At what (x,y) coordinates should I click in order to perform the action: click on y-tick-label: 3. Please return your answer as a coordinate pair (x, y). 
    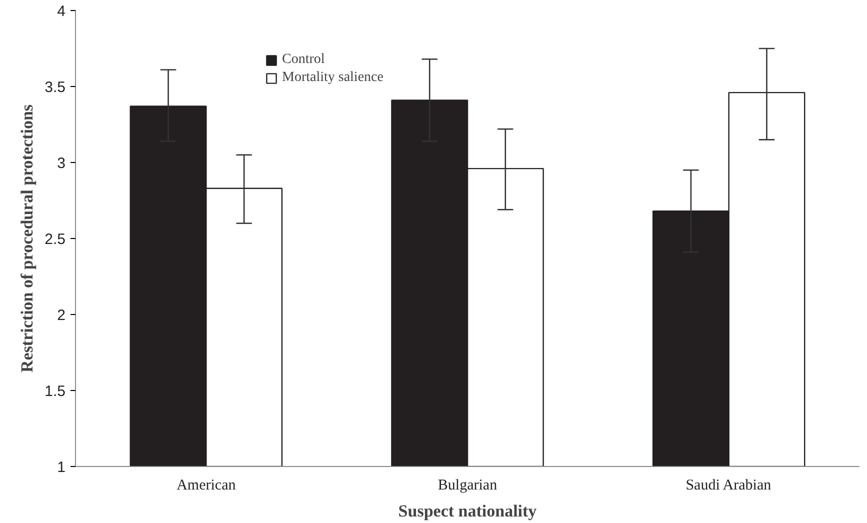
    Looking at the image, I should click on (61, 163).